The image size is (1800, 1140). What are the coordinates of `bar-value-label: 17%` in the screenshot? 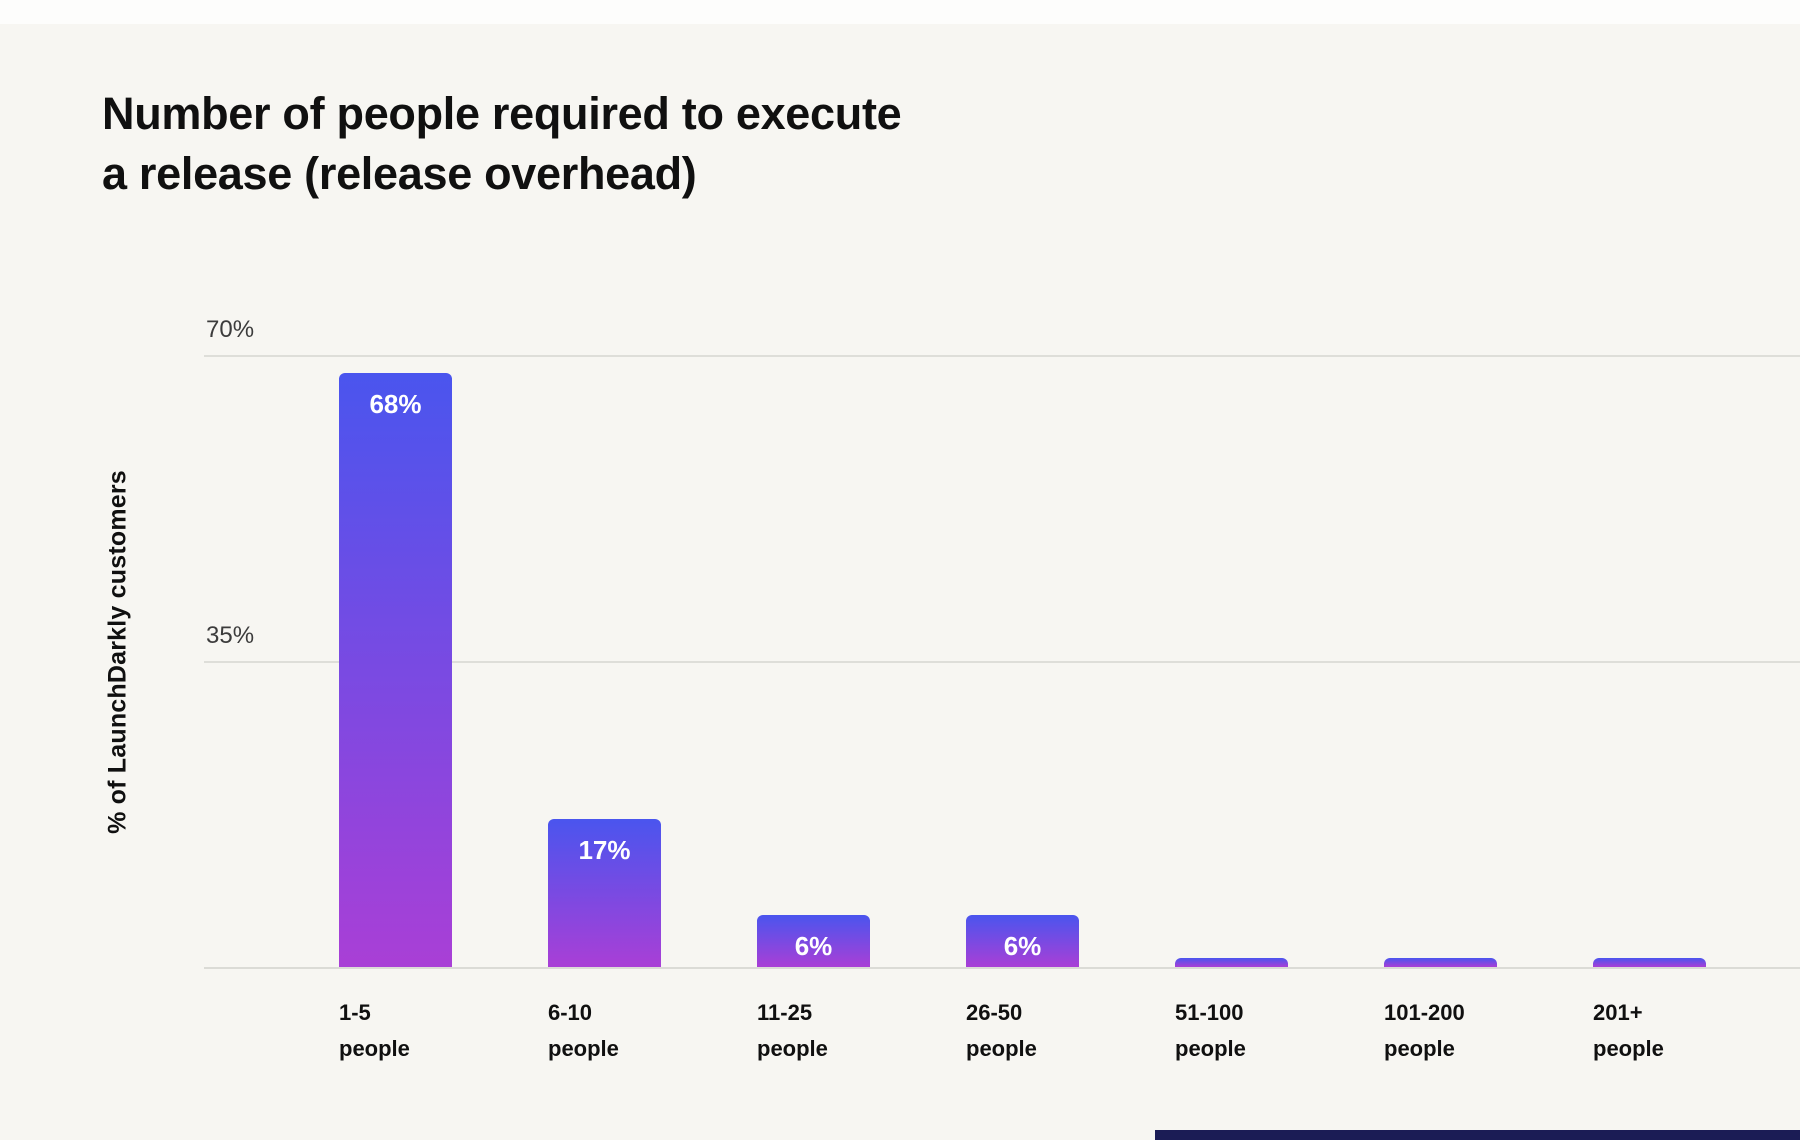 It's located at (604, 849).